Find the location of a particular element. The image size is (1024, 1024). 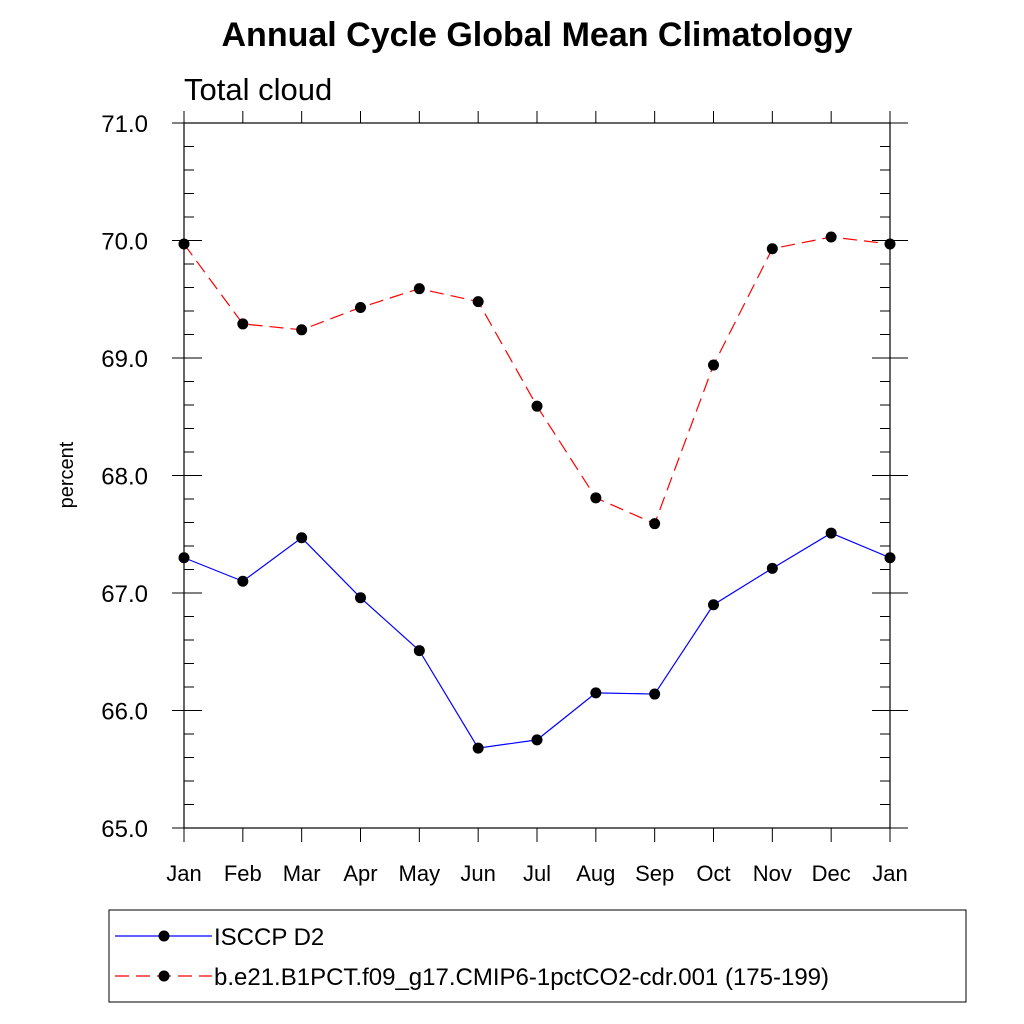

x-tick-label: Mar is located at coordinates (302, 873).